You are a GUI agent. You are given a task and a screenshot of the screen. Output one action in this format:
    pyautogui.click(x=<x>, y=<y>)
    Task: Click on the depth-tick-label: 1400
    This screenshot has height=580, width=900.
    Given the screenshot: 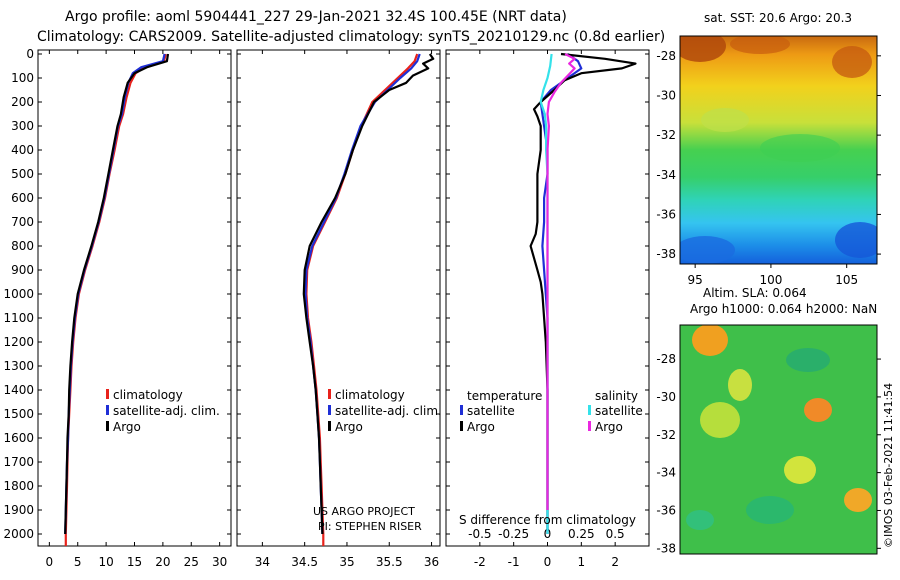 What is the action you would take?
    pyautogui.click(x=18, y=390)
    